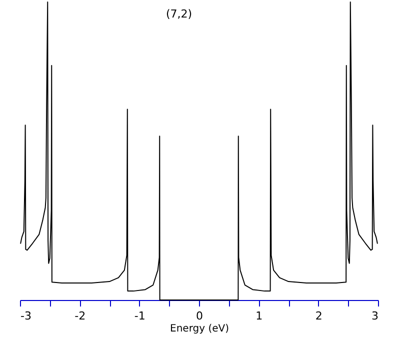 This screenshot has height=345, width=409. Describe the element at coordinates (80, 316) in the screenshot. I see `x-tick-label: -2` at that location.